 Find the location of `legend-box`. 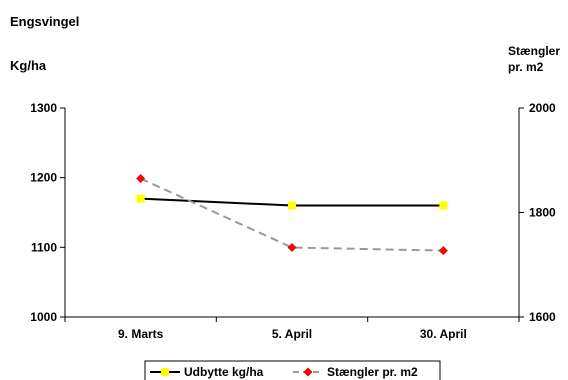

legend-box is located at coordinates (292, 370).